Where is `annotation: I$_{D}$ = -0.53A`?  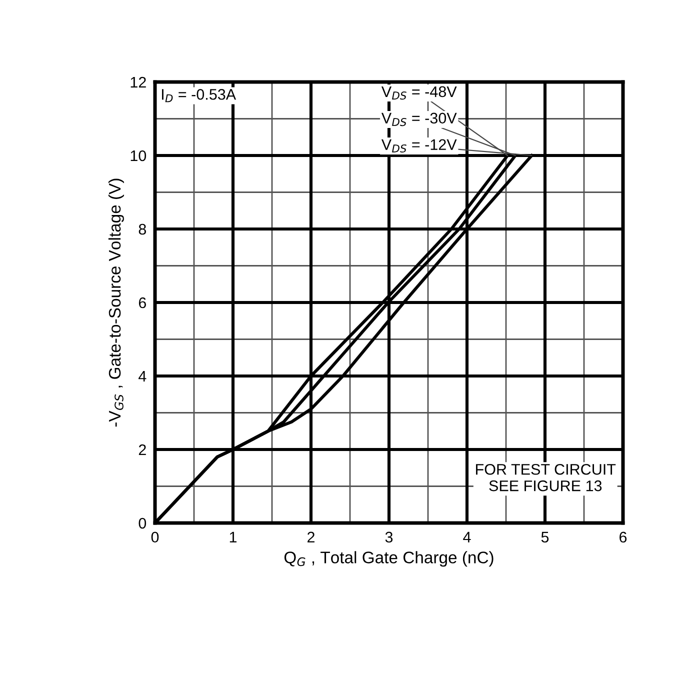
annotation: I$_{D}$ = -0.53A is located at coordinates (199, 95).